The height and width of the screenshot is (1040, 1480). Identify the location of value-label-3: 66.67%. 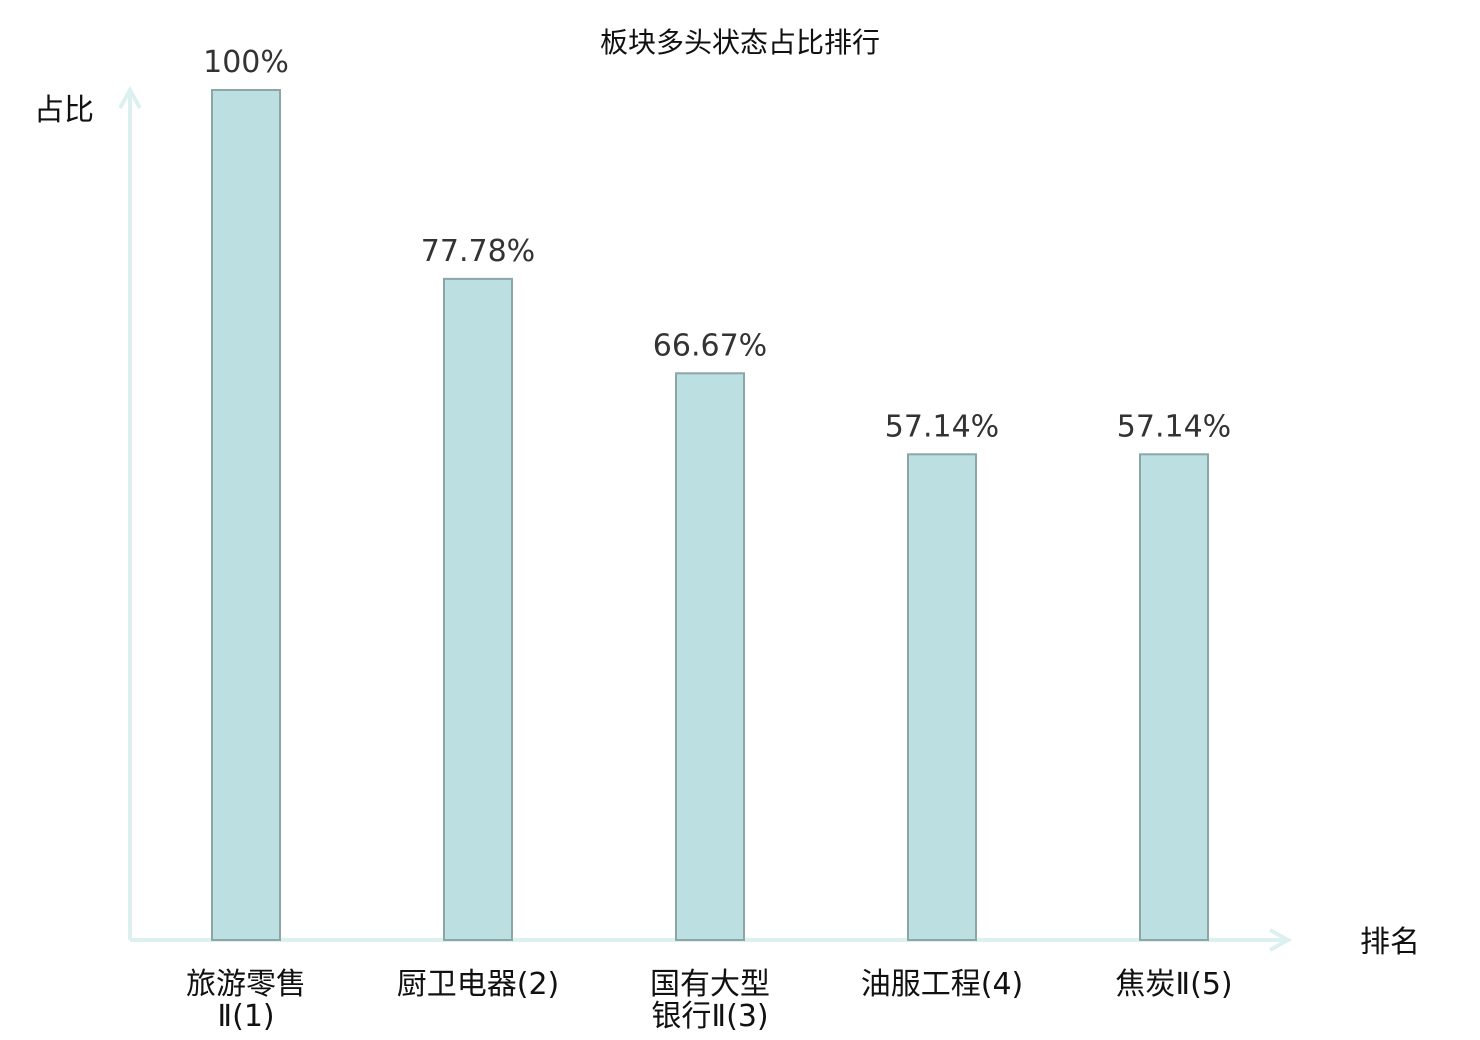
(710, 345).